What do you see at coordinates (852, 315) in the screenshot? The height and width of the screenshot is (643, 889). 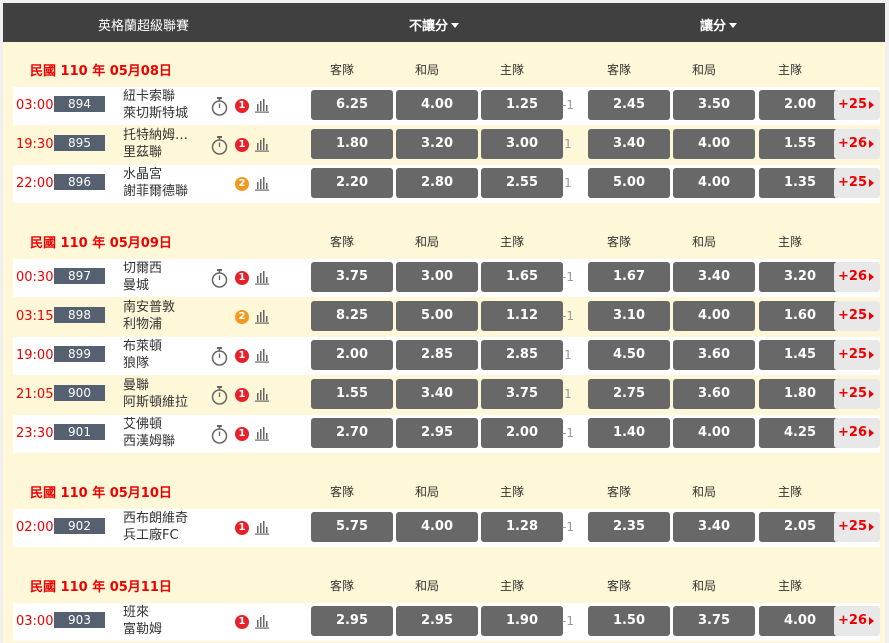 I see `more-bets-count: +25` at bounding box center [852, 315].